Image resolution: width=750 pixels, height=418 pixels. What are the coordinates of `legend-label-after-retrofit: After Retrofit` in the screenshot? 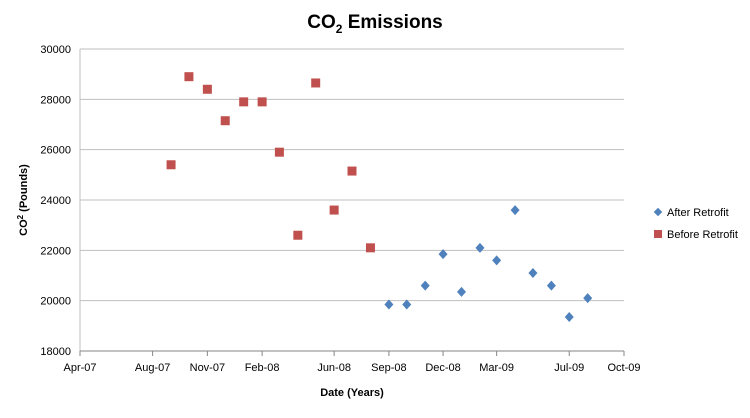 It's located at (698, 213).